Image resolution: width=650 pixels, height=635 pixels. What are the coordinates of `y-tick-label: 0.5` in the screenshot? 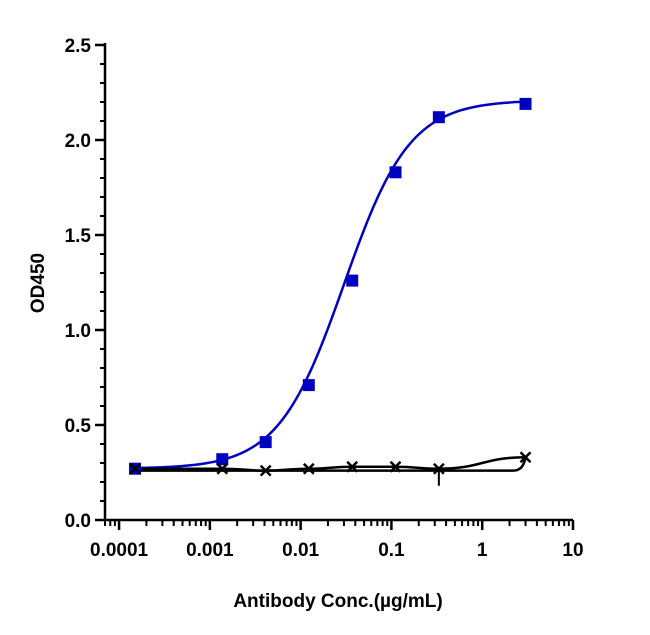 It's located at (78, 426).